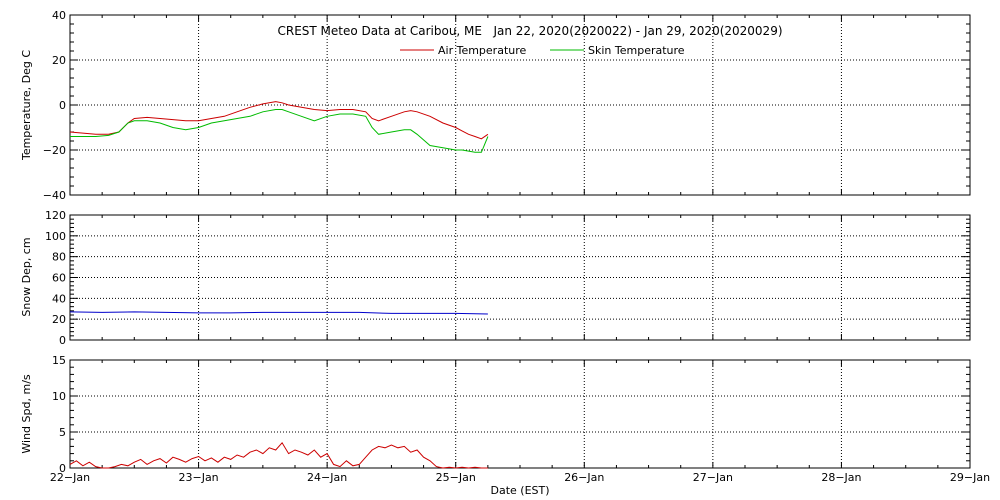 This screenshot has width=1000, height=500. What do you see at coordinates (456, 477) in the screenshot?
I see `x-tick-label: 25−Jan` at bounding box center [456, 477].